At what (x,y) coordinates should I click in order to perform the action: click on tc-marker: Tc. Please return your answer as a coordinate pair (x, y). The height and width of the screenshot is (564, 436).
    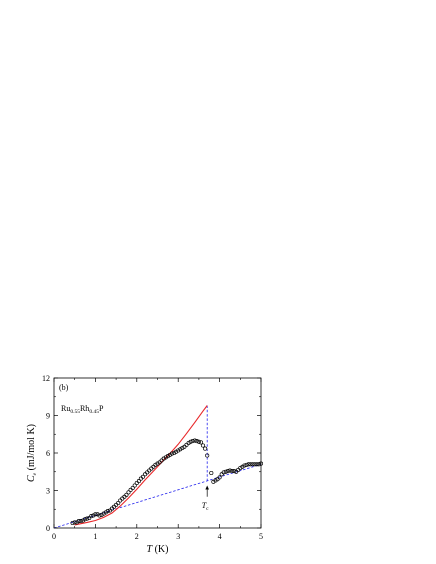
    Looking at the image, I should click on (205, 498).